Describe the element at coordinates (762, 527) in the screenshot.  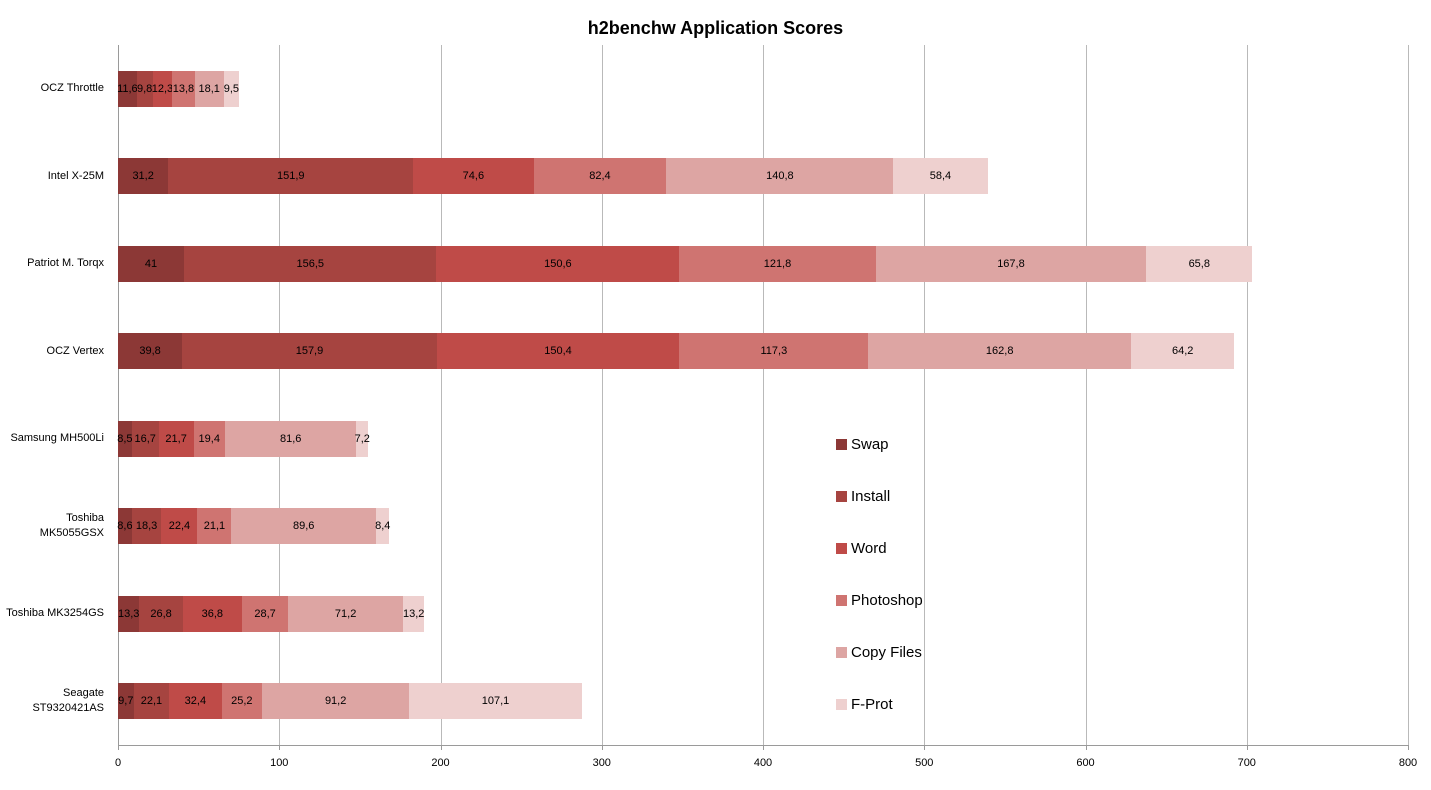
I see `bar-row: 8,6 18,3 22,4 21,1 89,6 8,4` at that location.